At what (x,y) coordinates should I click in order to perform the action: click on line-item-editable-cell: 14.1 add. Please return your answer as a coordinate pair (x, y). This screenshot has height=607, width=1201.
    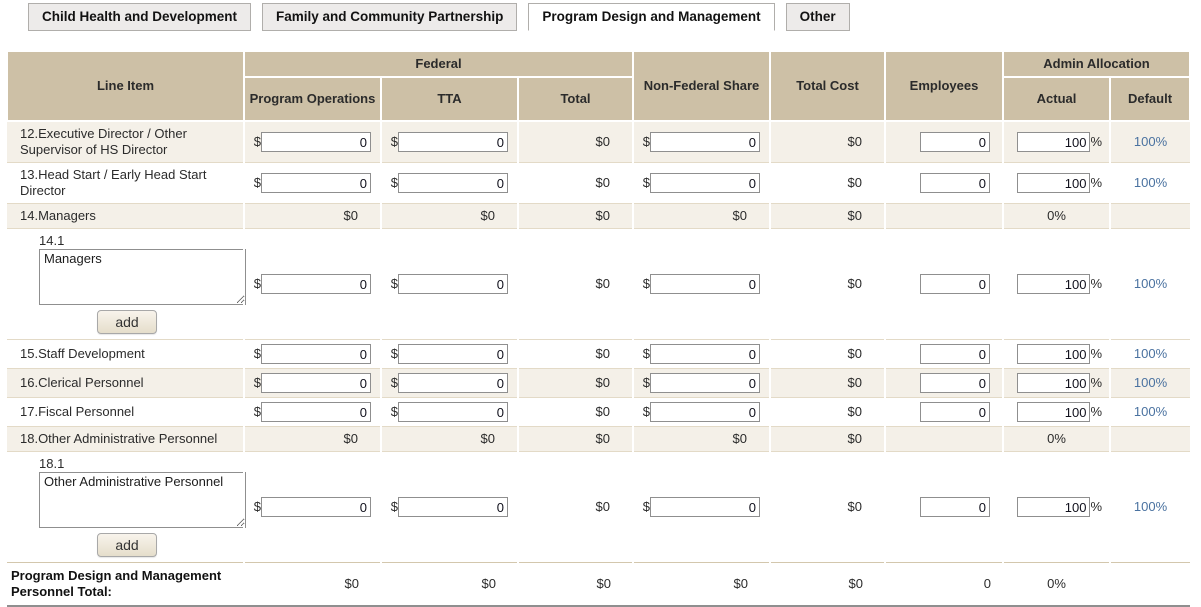
    Looking at the image, I should click on (126, 284).